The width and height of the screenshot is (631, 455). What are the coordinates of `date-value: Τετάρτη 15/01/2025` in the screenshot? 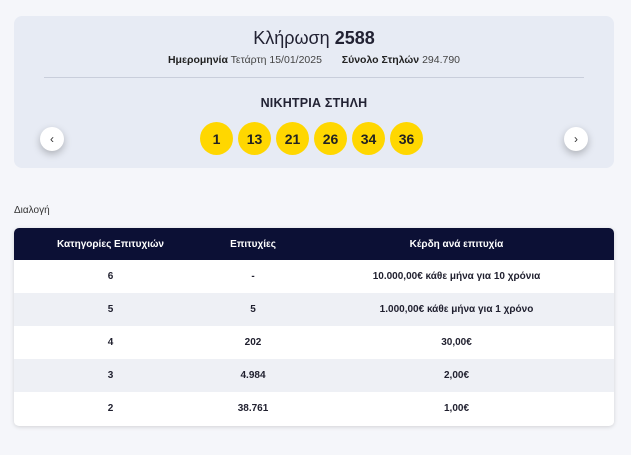 It's located at (276, 60).